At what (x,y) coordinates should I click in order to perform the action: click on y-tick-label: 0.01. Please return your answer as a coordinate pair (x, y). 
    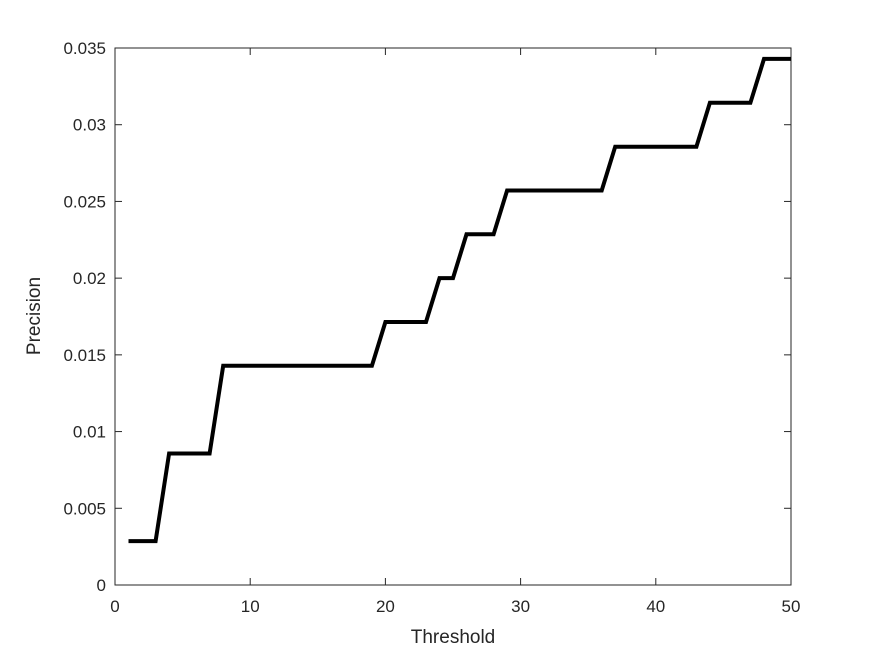
    Looking at the image, I should click on (89, 432).